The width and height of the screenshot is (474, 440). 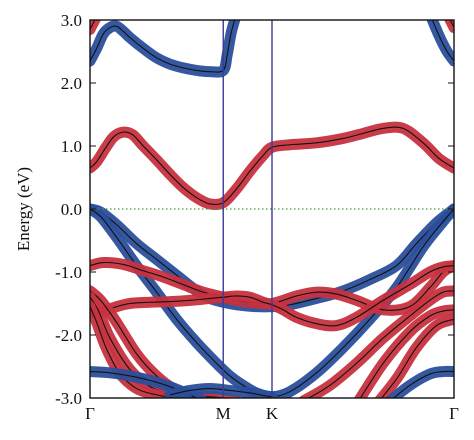 What do you see at coordinates (68, 335) in the screenshot?
I see `y-tick-label-6: -2.0` at bounding box center [68, 335].